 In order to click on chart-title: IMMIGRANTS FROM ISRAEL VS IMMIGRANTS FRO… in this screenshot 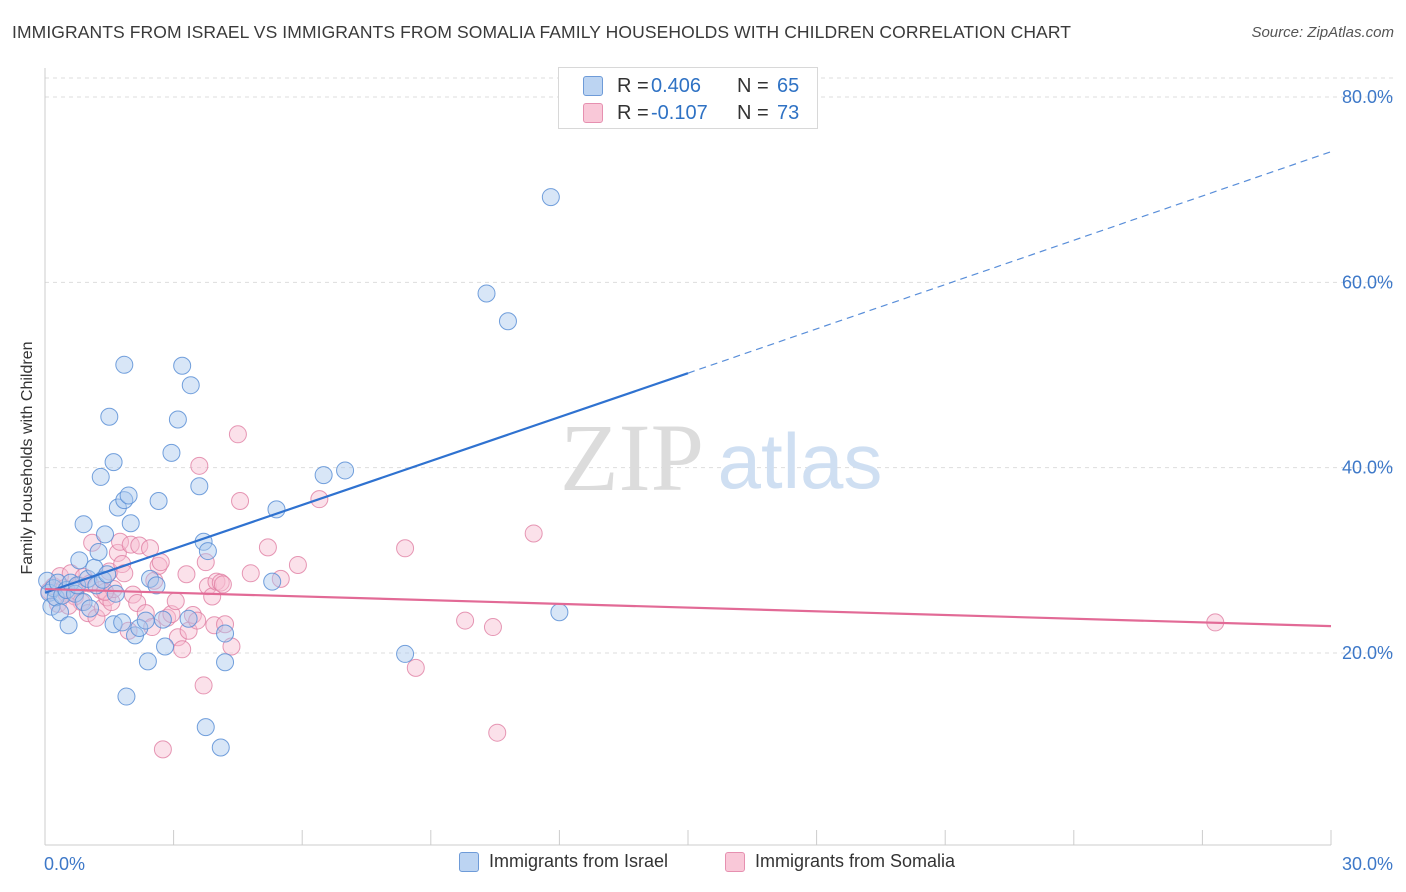, I will do `click(542, 32)`.